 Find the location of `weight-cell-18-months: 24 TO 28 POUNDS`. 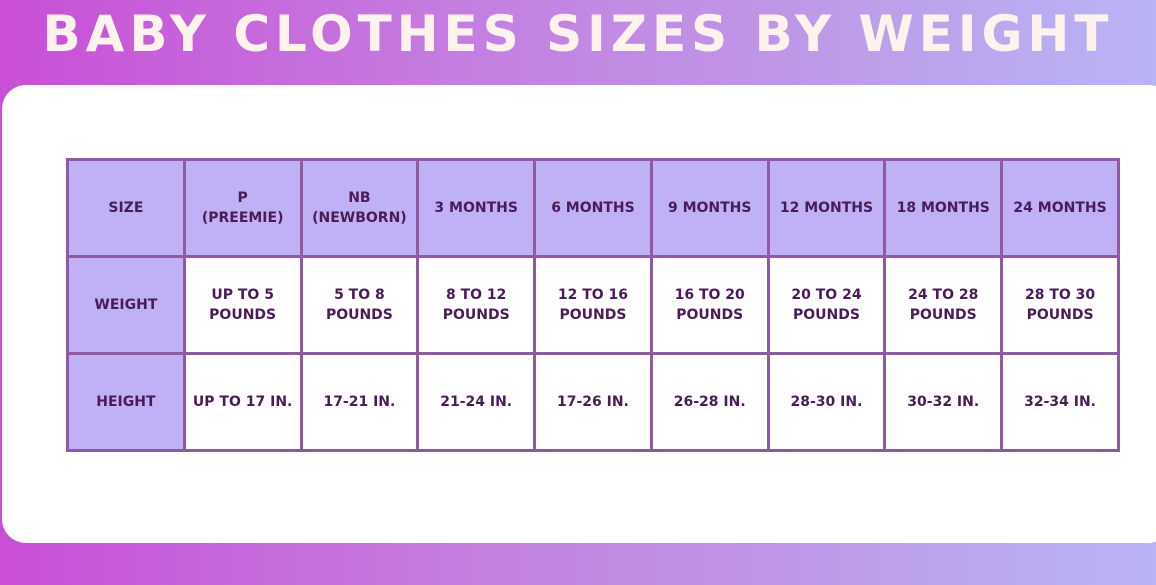

weight-cell-18-months: 24 TO 28 POUNDS is located at coordinates (943, 305).